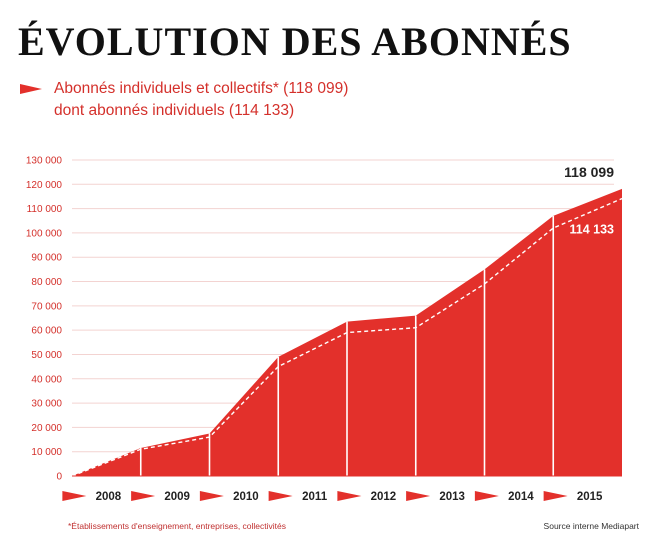 This screenshot has width=661, height=553. Describe the element at coordinates (46, 282) in the screenshot. I see `y-tick-label: 80 000` at that location.